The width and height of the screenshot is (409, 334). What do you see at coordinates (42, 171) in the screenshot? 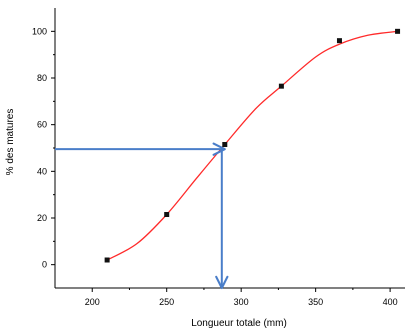
I see `y-tick-label: 40` at bounding box center [42, 171].